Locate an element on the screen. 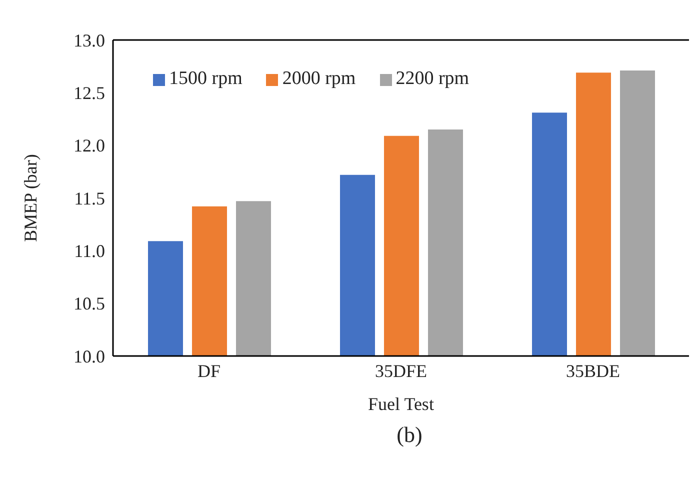 This screenshot has height=486, width=699. y-tick-label: 11.0 is located at coordinates (89, 251).